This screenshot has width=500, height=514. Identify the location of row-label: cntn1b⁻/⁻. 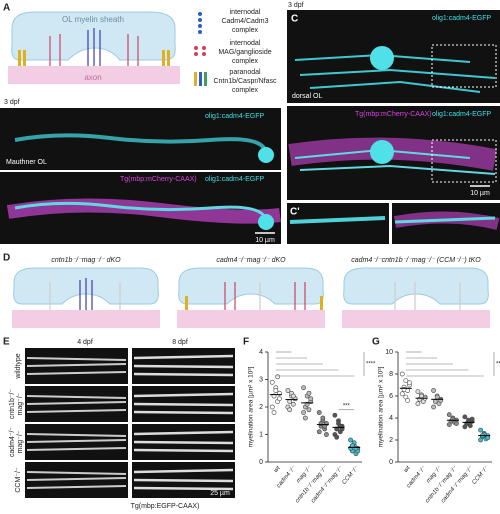
(12, 404).